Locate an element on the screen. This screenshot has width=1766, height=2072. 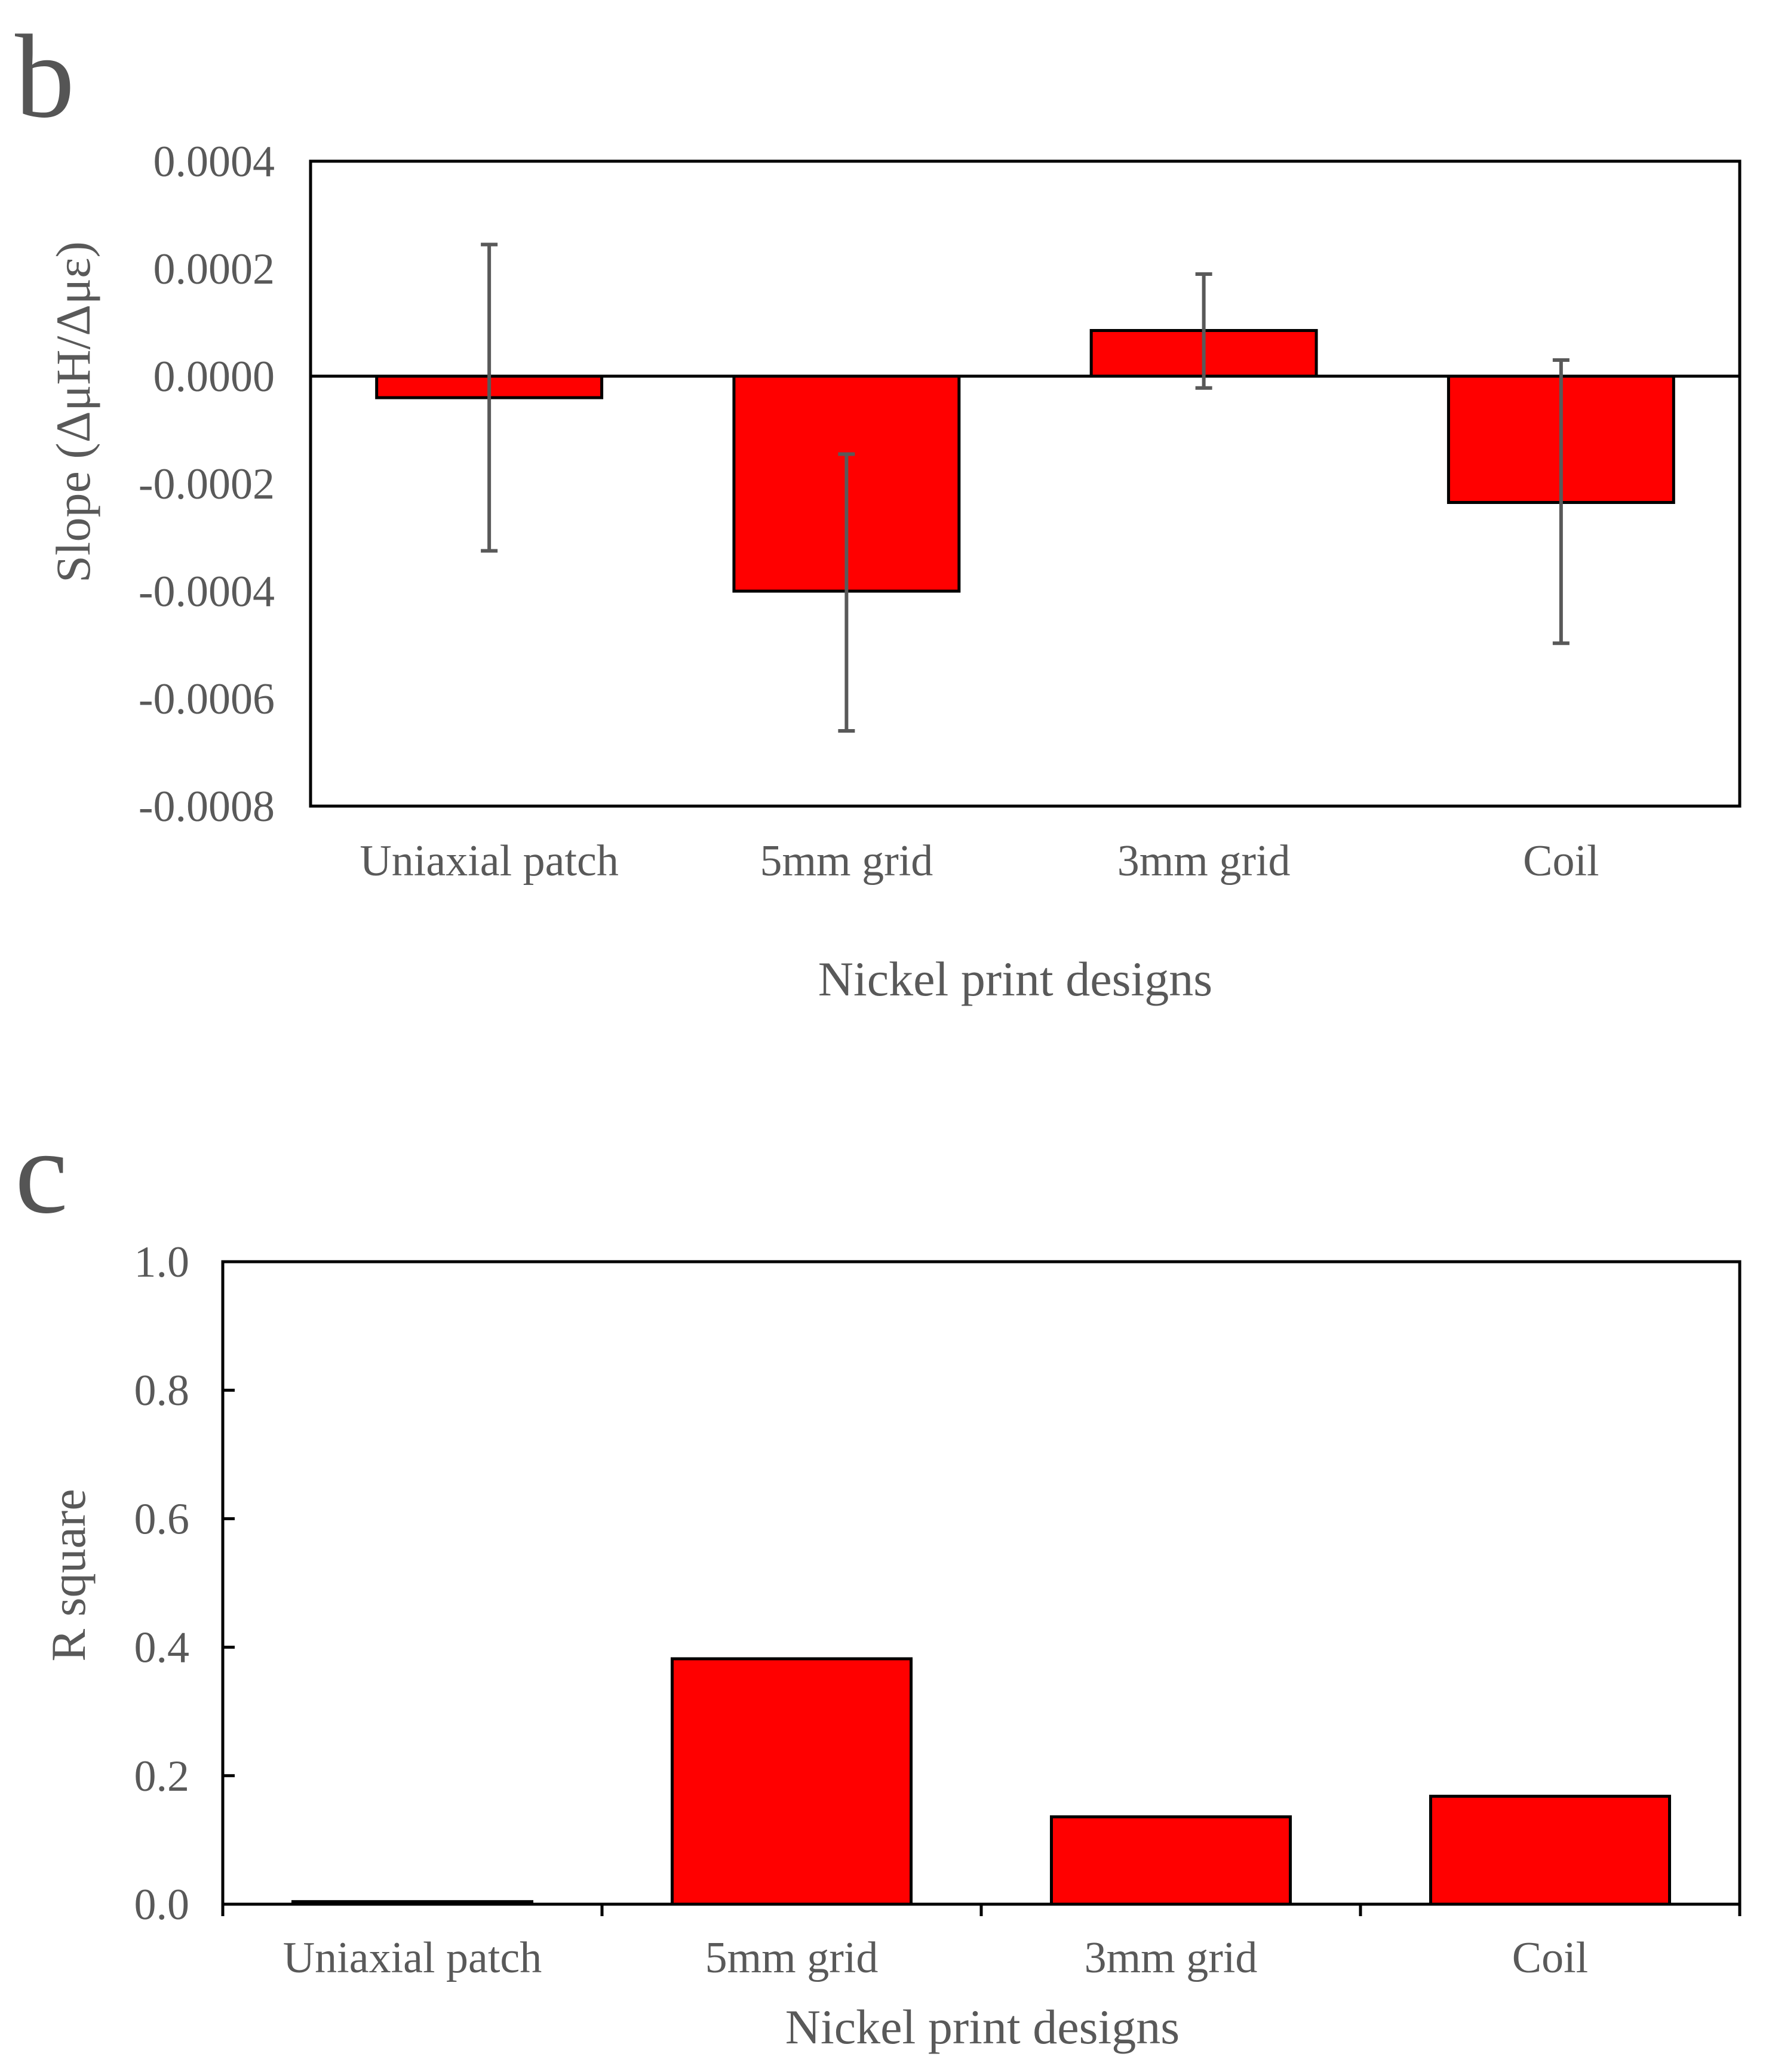
y-tick-label-c: 0.2 is located at coordinates (162, 1777).